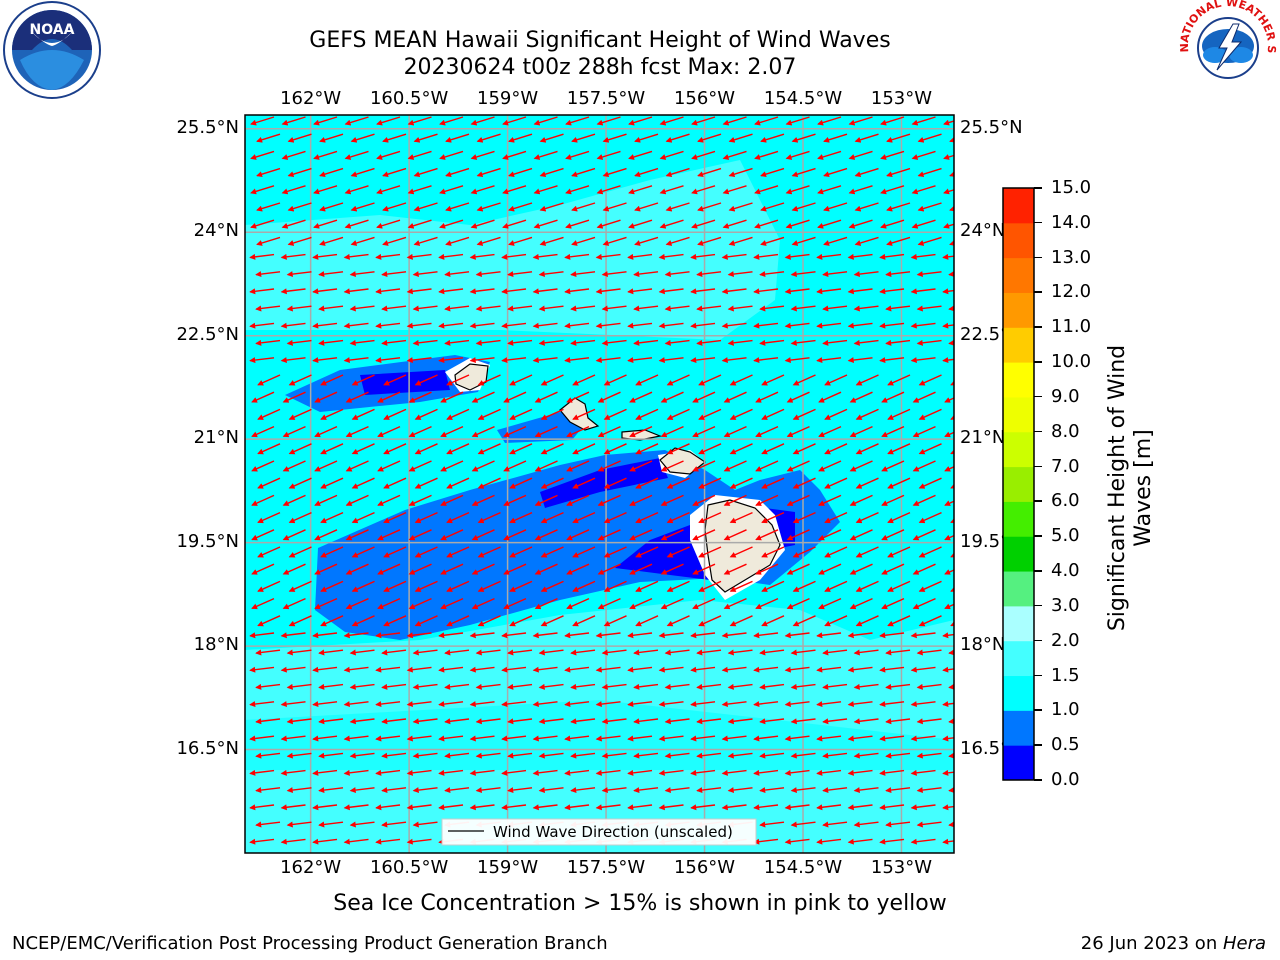 This screenshot has width=1280, height=960. What do you see at coordinates (983, 438) in the screenshot?
I see `lat-label-right: 21°N` at bounding box center [983, 438].